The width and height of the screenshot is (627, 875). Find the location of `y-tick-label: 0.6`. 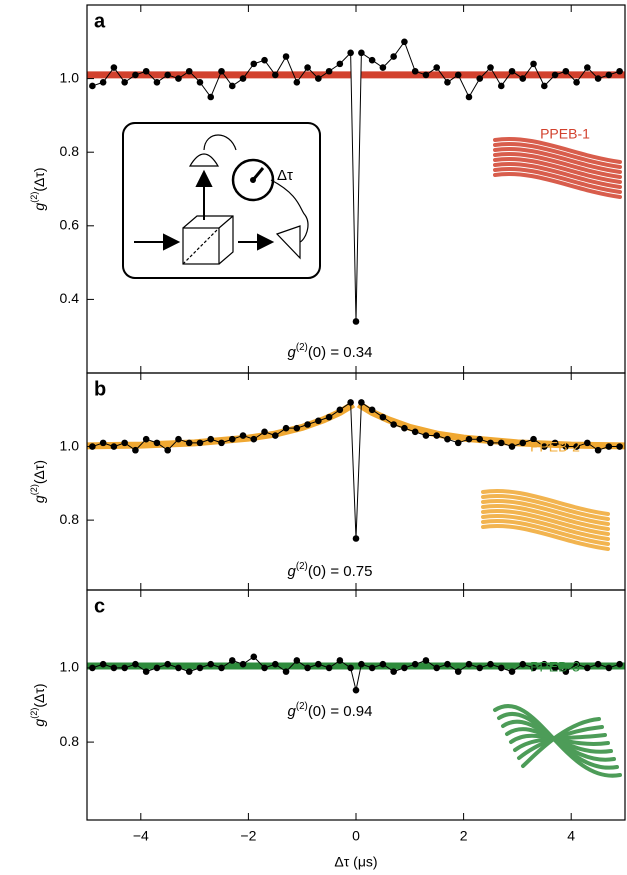

y-tick-label: 0.6 is located at coordinates (70, 225).